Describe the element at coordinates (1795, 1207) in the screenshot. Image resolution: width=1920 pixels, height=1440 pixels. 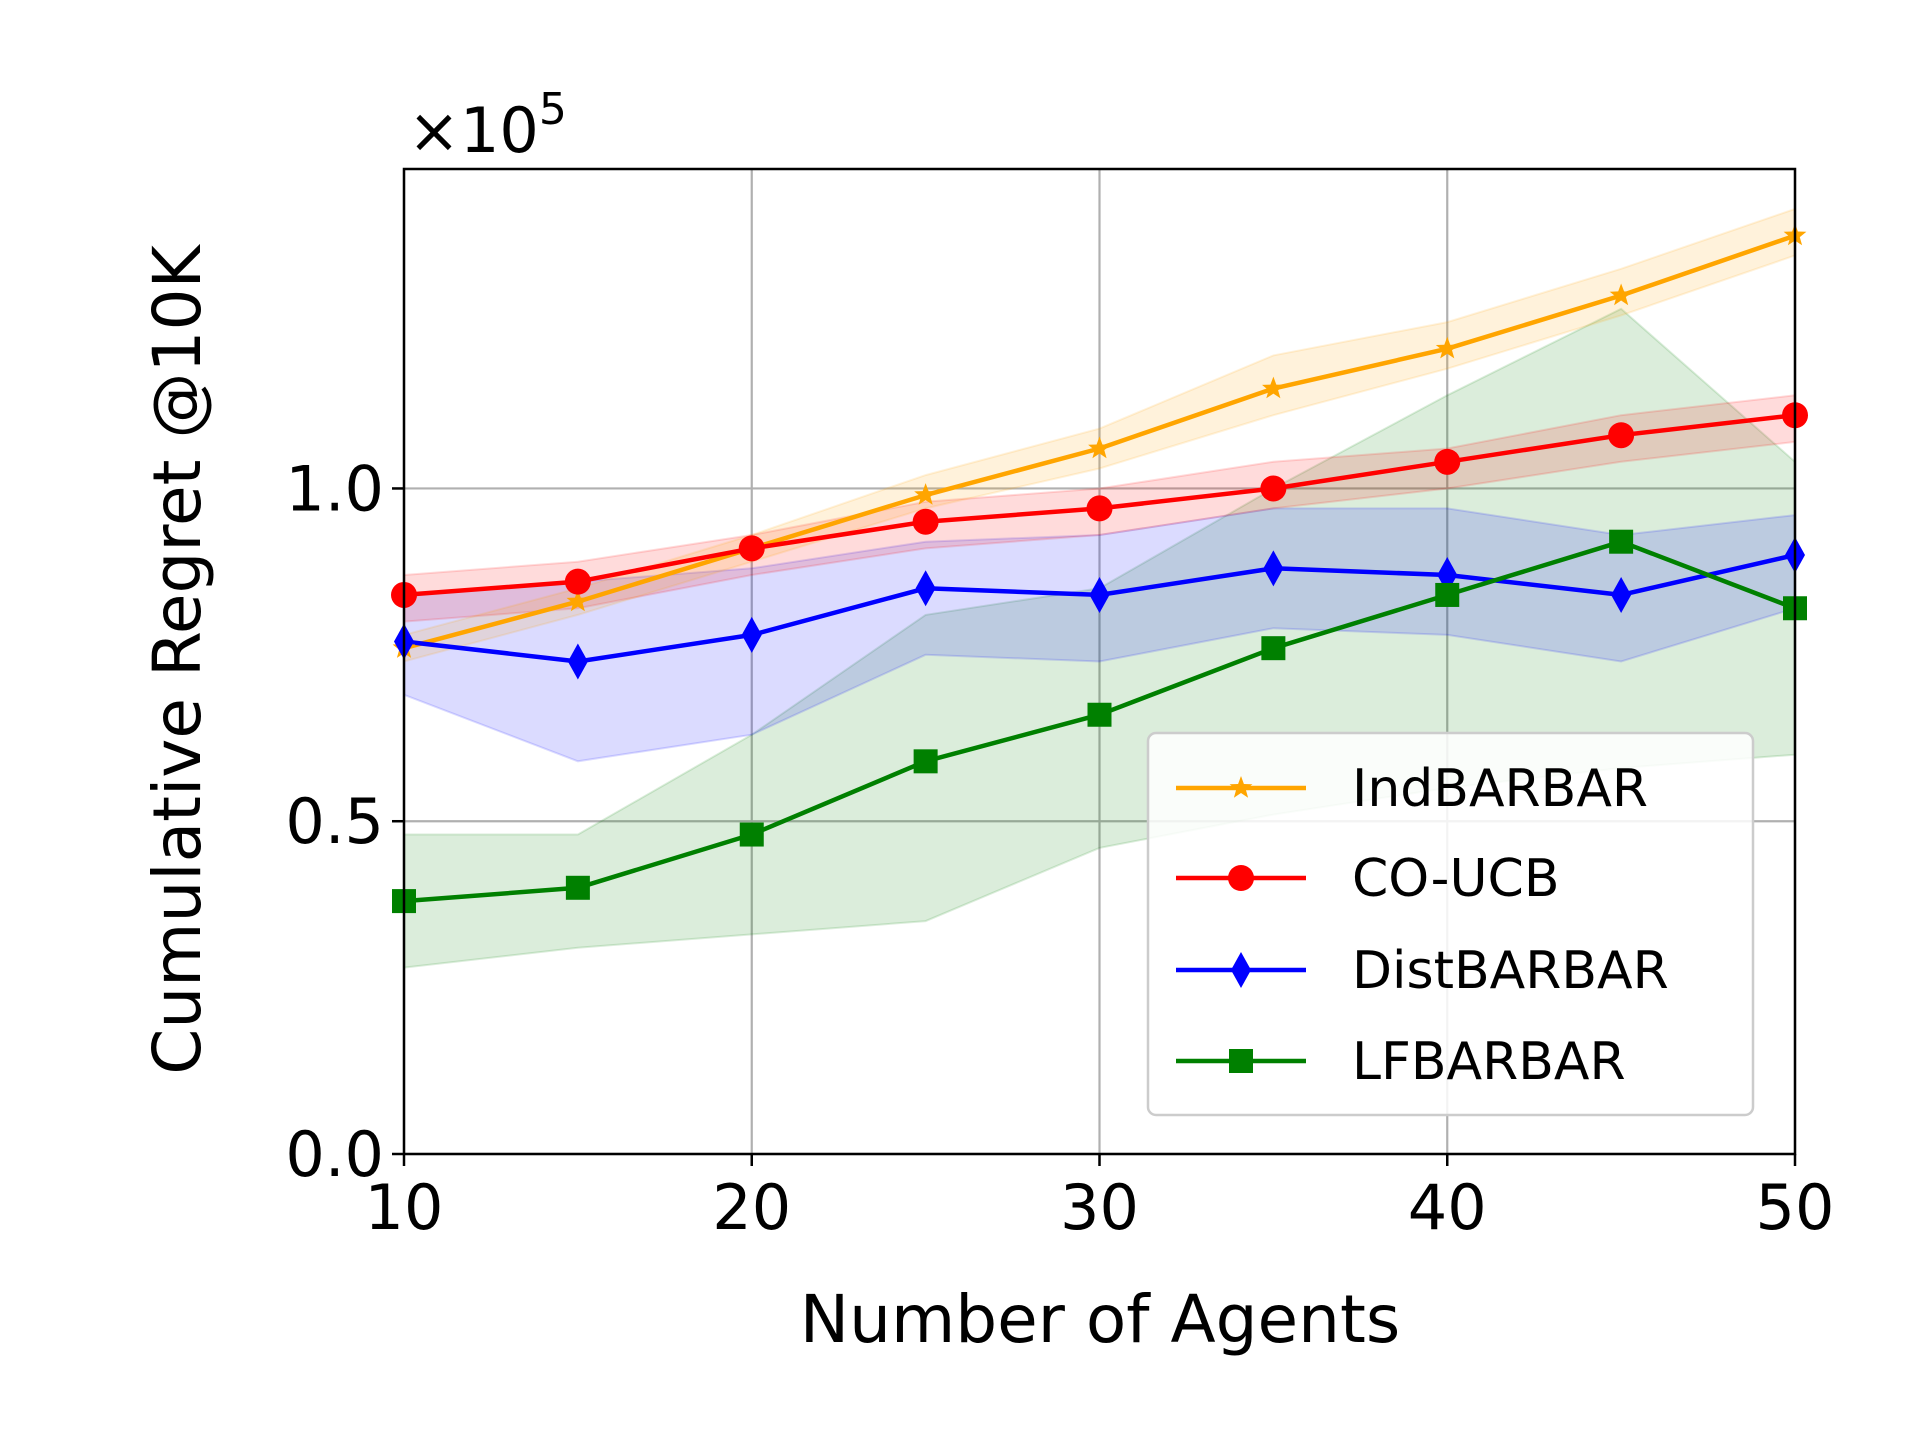
I see `x-tick-label: 50` at that location.